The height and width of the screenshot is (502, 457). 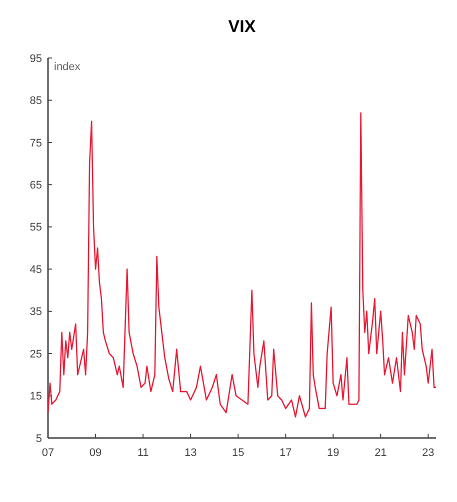 What do you see at coordinates (36, 396) in the screenshot?
I see `y-tick-label: 15` at bounding box center [36, 396].